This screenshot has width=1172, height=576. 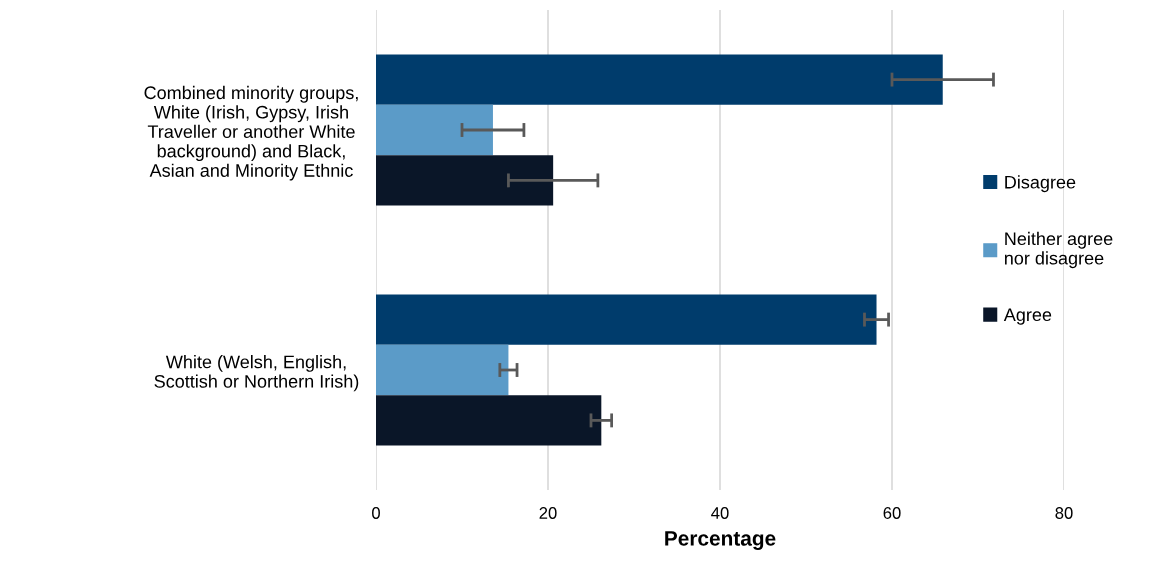 What do you see at coordinates (376, 513) in the screenshot?
I see `x-tick-label: 0` at bounding box center [376, 513].